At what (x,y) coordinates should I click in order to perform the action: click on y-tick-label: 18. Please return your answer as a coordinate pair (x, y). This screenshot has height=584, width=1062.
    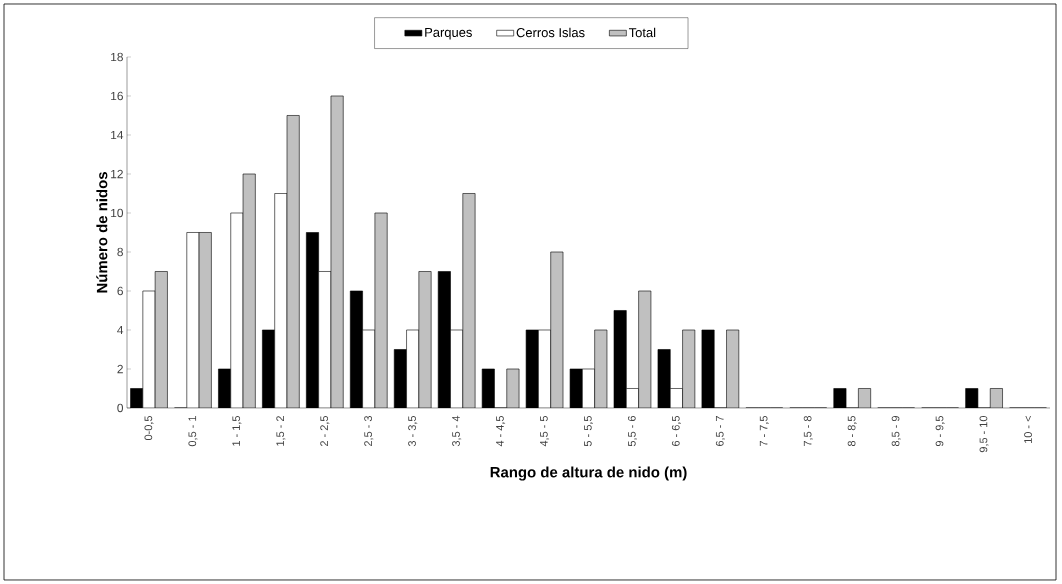
    Looking at the image, I should click on (117, 57).